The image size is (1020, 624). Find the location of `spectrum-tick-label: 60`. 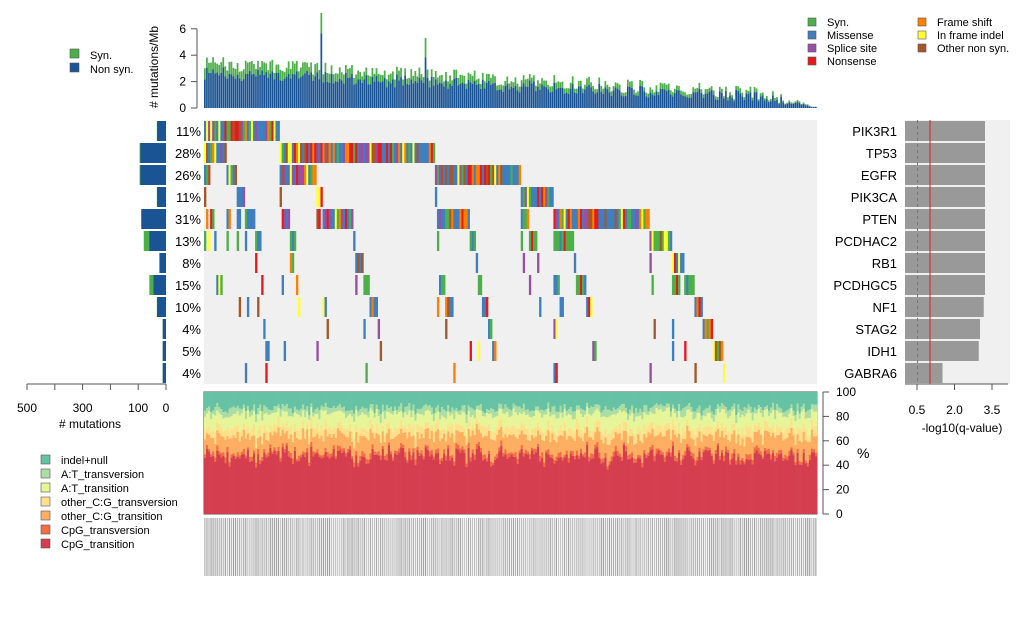

spectrum-tick-label: 60 is located at coordinates (843, 441).